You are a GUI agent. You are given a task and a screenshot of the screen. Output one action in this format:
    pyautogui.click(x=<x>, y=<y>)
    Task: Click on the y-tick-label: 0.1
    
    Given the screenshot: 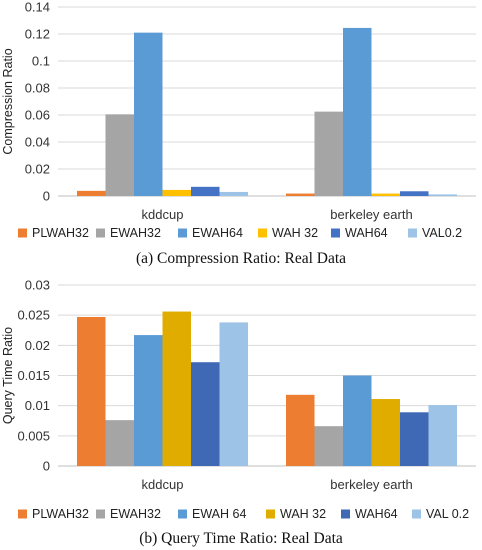 What is the action you would take?
    pyautogui.click(x=41, y=61)
    